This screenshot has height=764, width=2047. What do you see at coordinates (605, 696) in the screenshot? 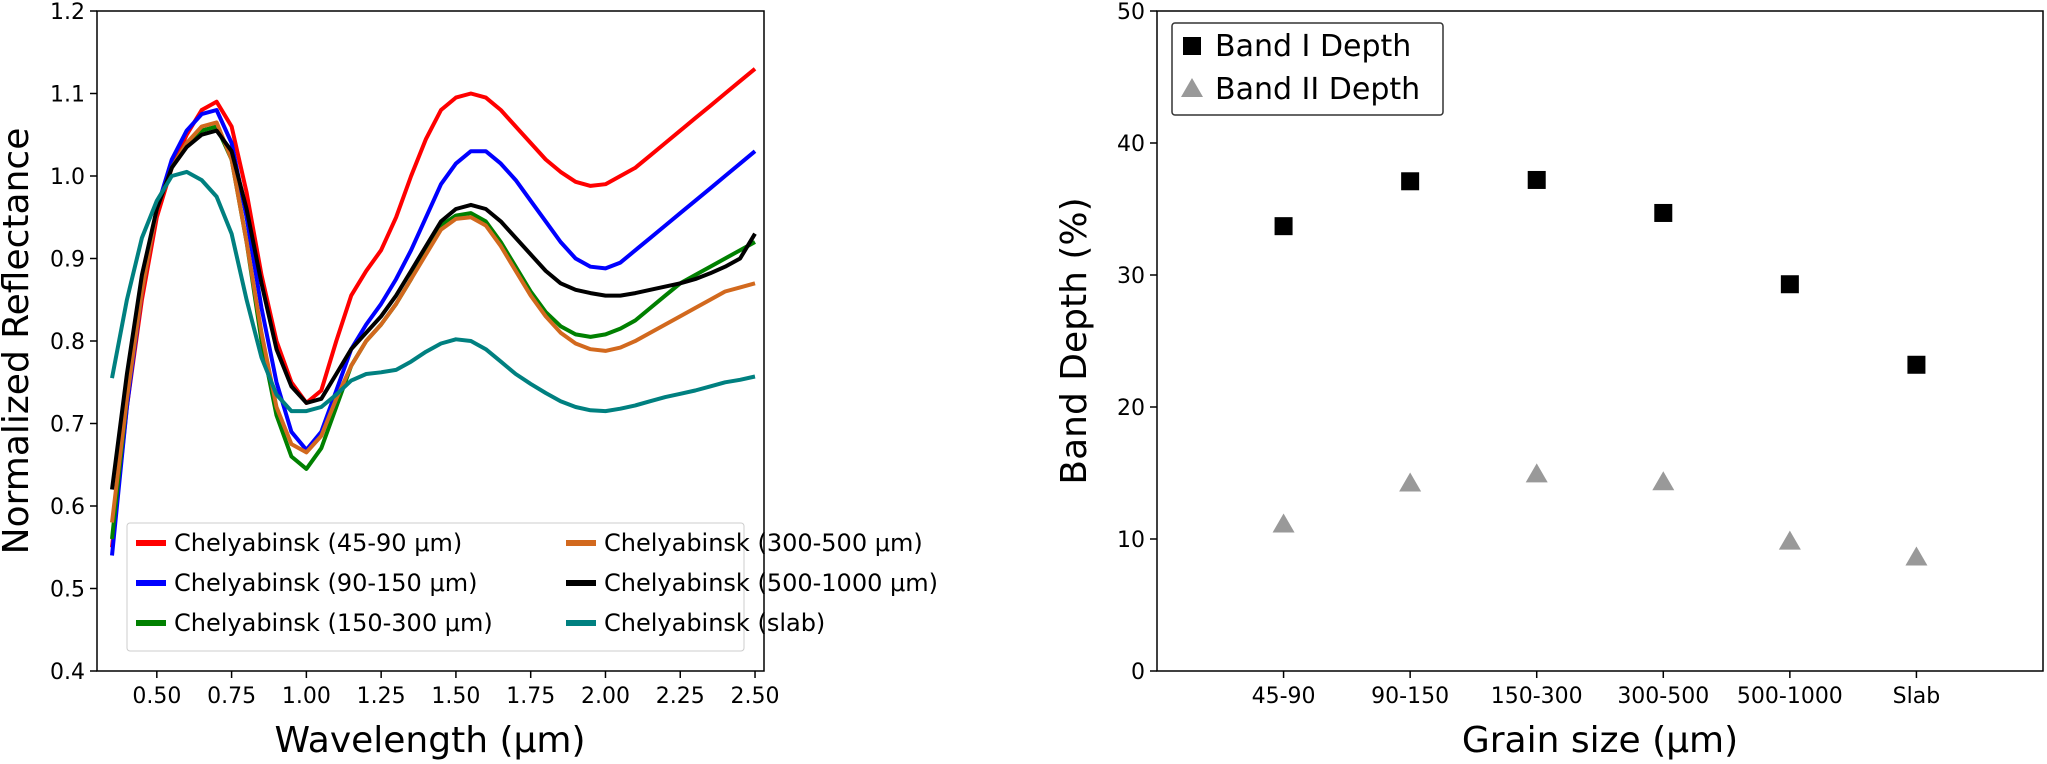
I see `x-tick-label-6: 2.00` at bounding box center [605, 696].